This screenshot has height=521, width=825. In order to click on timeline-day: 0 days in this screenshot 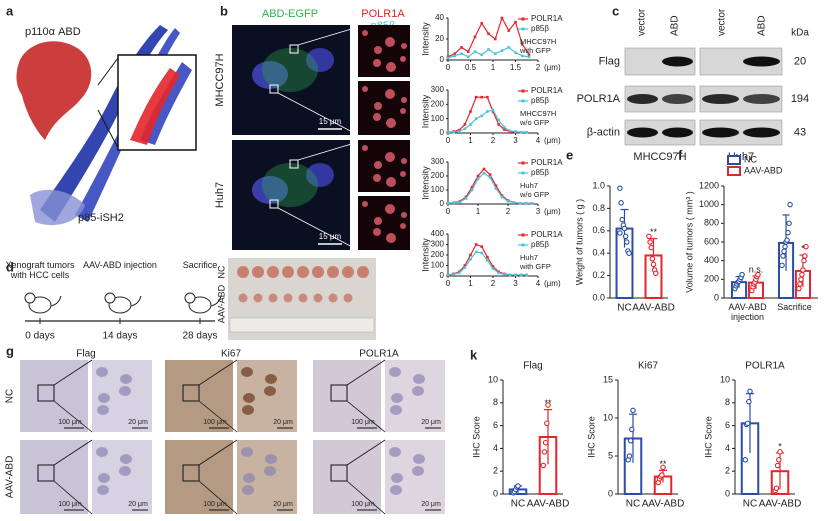, I will do `click(39, 336)`.